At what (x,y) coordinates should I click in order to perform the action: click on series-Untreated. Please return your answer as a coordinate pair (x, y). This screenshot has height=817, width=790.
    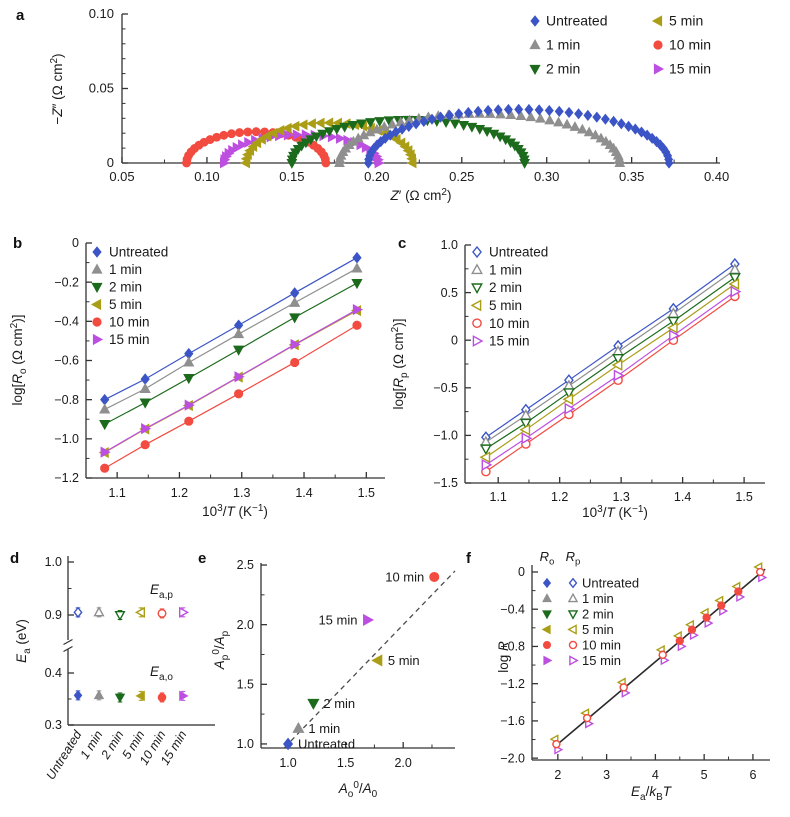
    Looking at the image, I should click on (518, 136).